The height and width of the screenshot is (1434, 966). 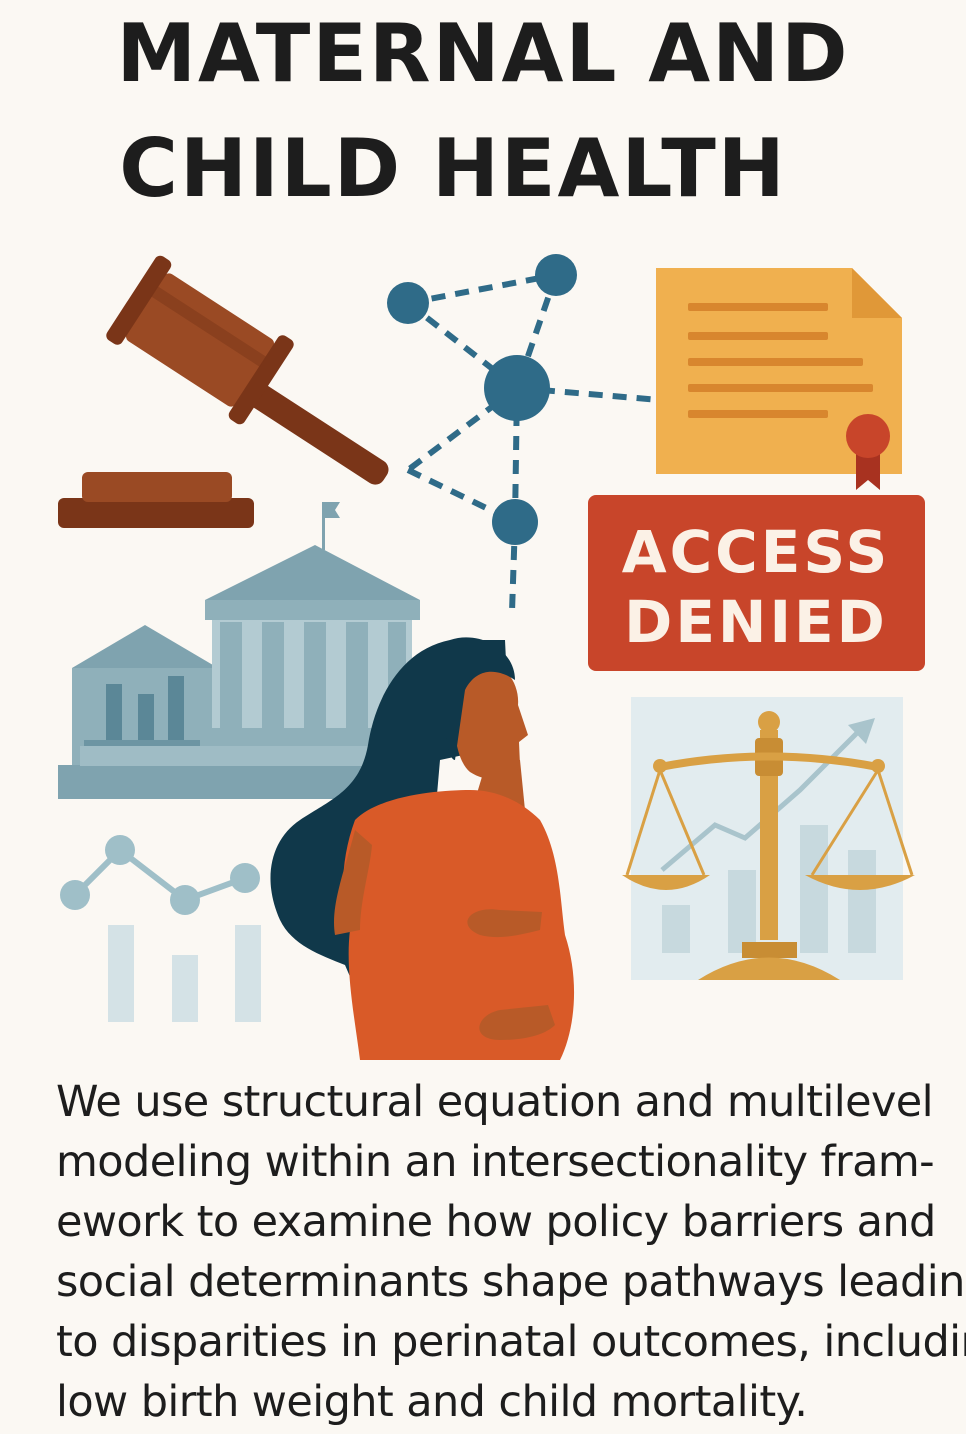 I want to click on description-line: low birth weight and child mortality., so click(x=432, y=1402).